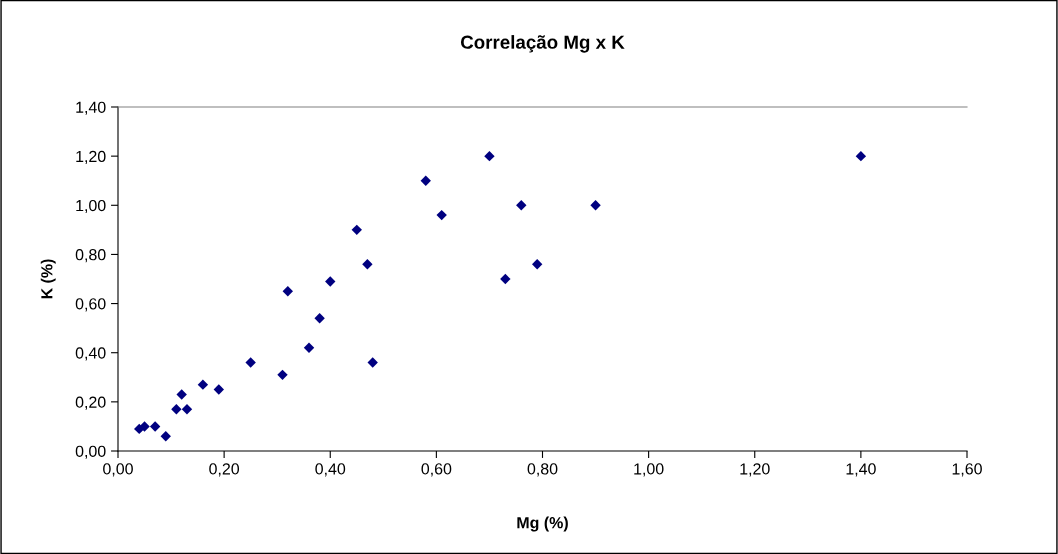 Image resolution: width=1058 pixels, height=554 pixels. I want to click on y-tick-label: 0,60, so click(90, 305).